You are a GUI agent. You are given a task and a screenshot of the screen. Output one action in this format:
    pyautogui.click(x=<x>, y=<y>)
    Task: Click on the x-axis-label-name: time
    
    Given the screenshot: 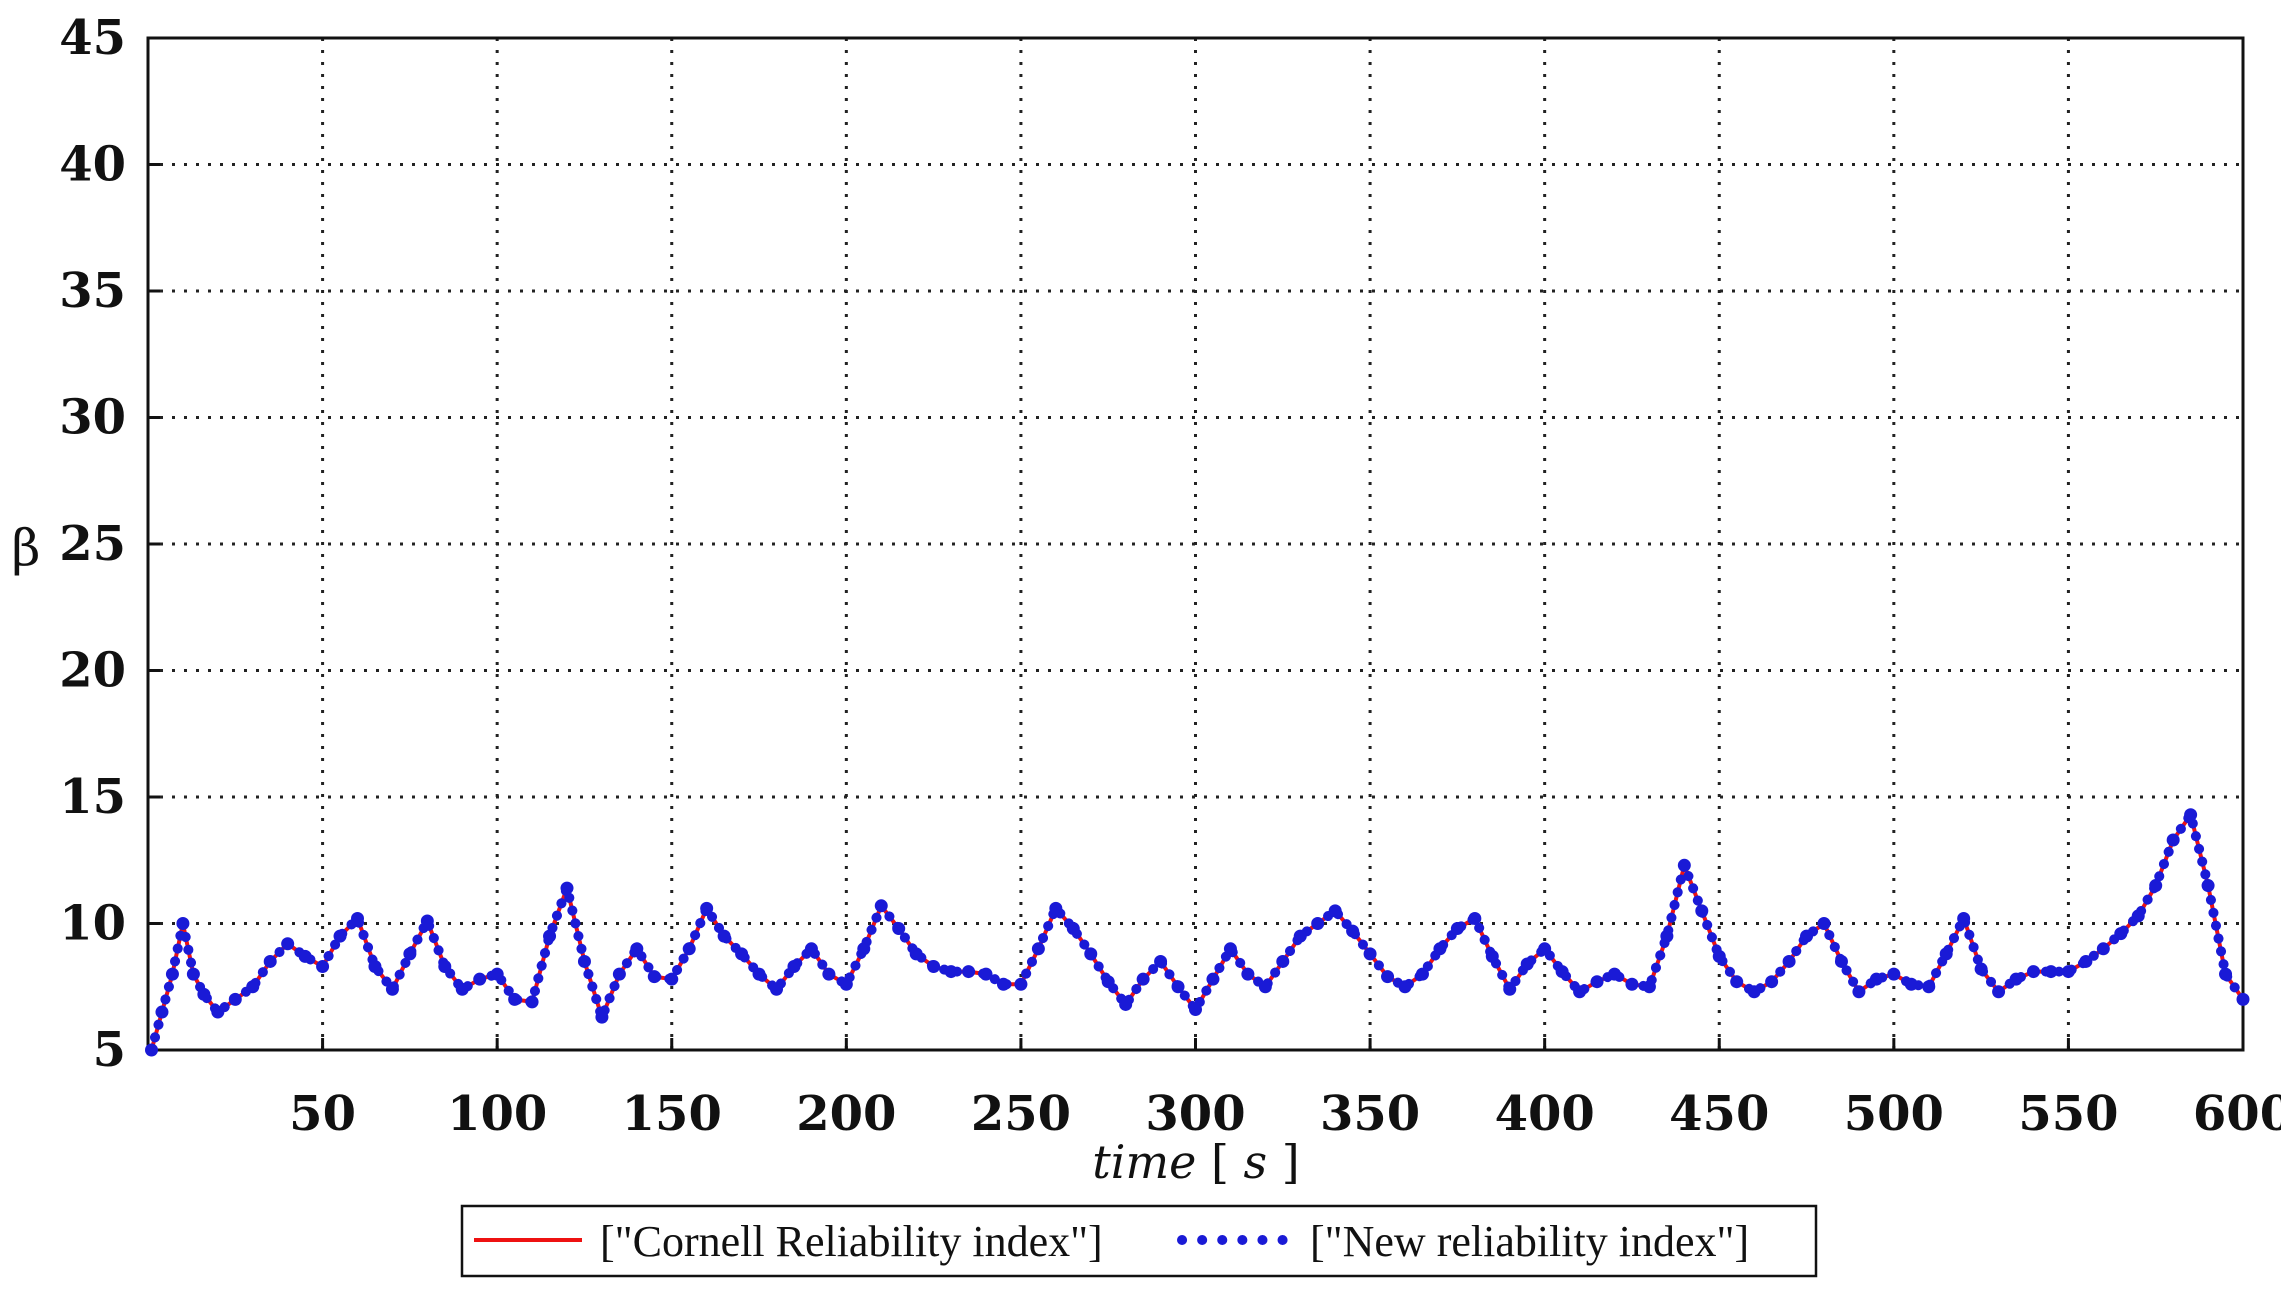 What is the action you would take?
    pyautogui.click(x=1144, y=1162)
    